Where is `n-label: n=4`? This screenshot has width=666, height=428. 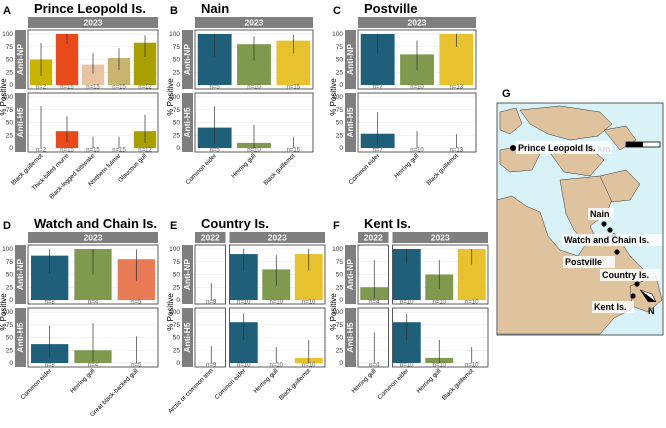 n-label: n=4 is located at coordinates (374, 366).